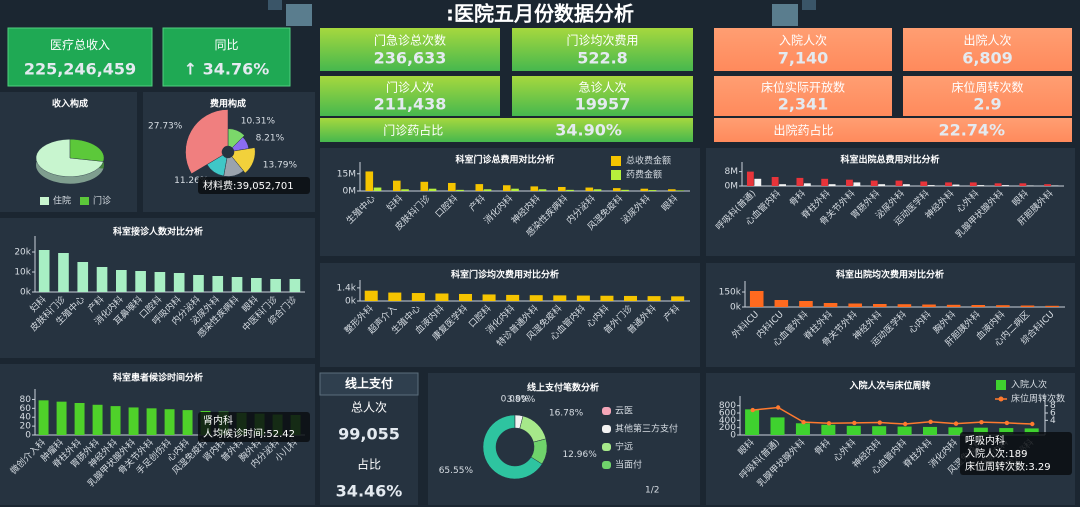 The image size is (1080, 507). Describe the element at coordinates (566, 413) in the screenshot. I see `data-label: 16.78%` at that location.